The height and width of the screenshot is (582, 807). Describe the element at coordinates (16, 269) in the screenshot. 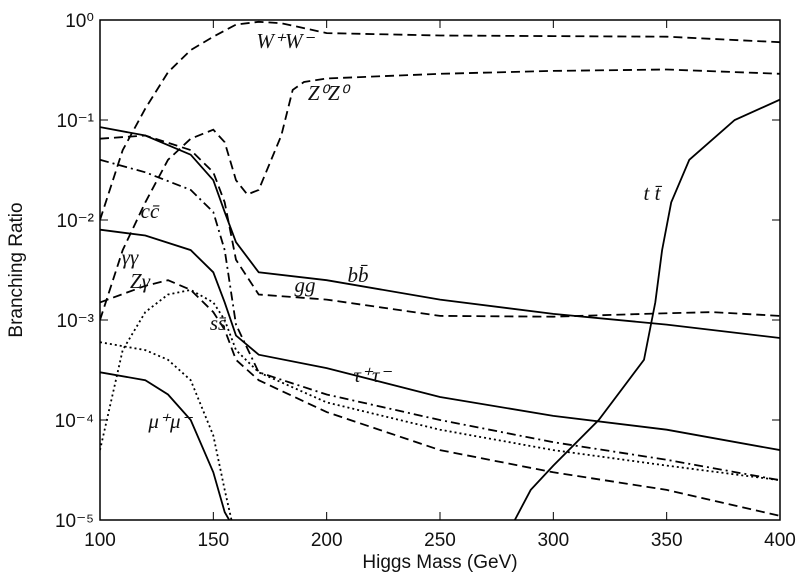

I see `y-axis-label: Branching Ratio` at that location.